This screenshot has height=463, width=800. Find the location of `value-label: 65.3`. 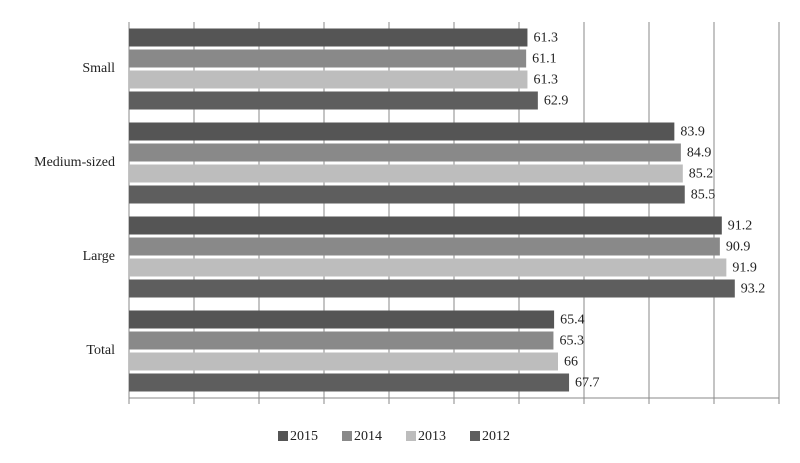

value-label: 65.3 is located at coordinates (571, 341).